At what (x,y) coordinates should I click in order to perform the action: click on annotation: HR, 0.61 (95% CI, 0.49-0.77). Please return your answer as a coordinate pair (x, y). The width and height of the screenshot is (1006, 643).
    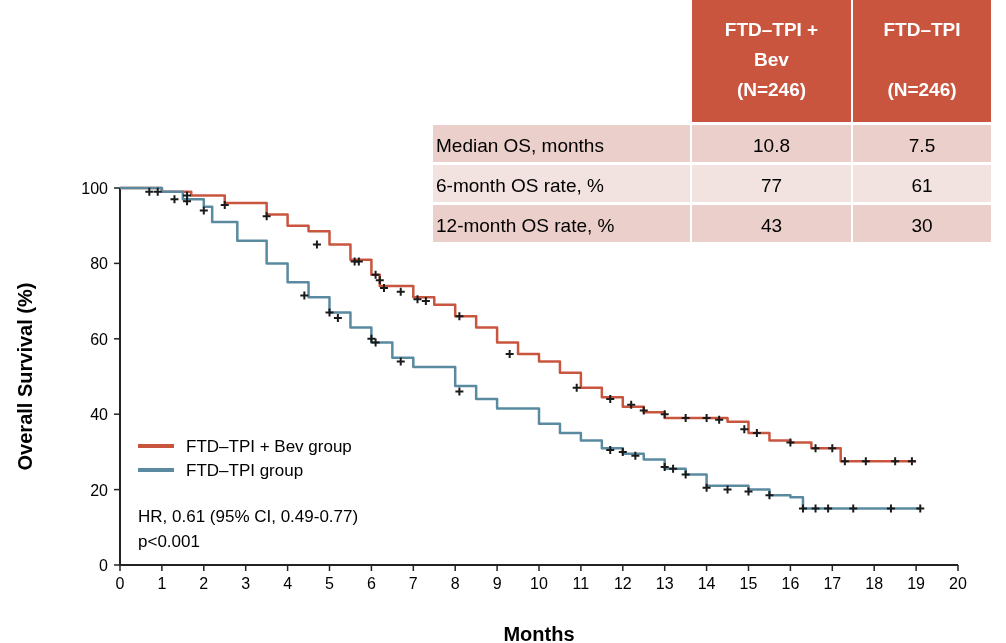
    Looking at the image, I should click on (248, 516).